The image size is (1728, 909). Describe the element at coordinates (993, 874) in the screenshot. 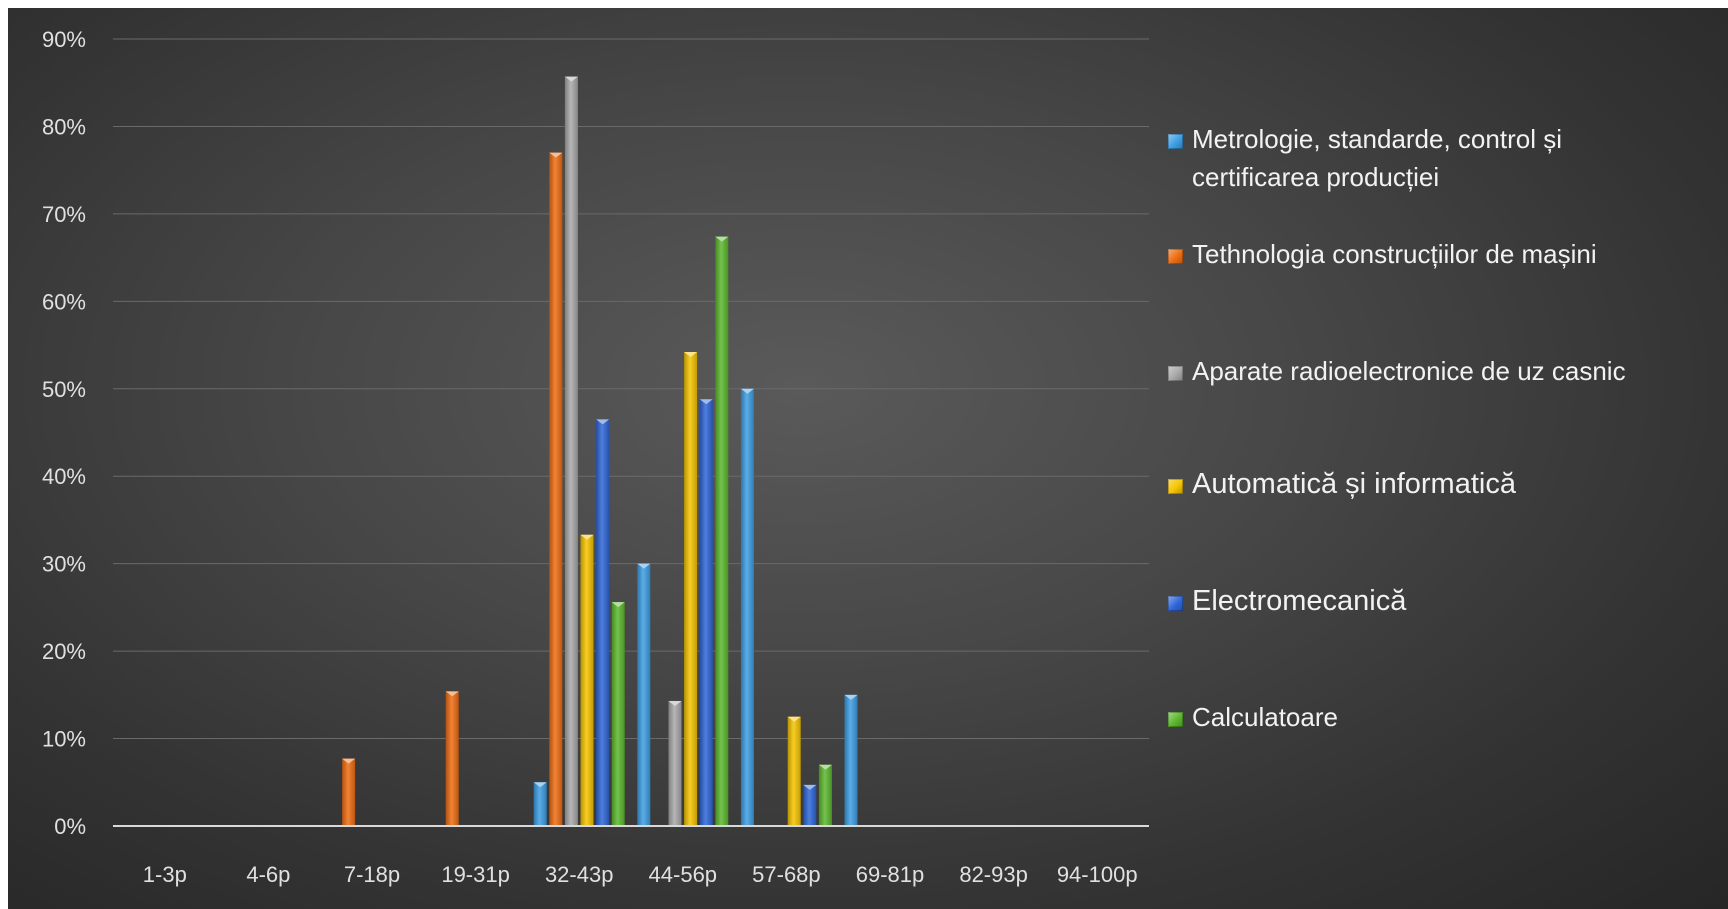

I see `x-tick-label: 82-93p` at that location.